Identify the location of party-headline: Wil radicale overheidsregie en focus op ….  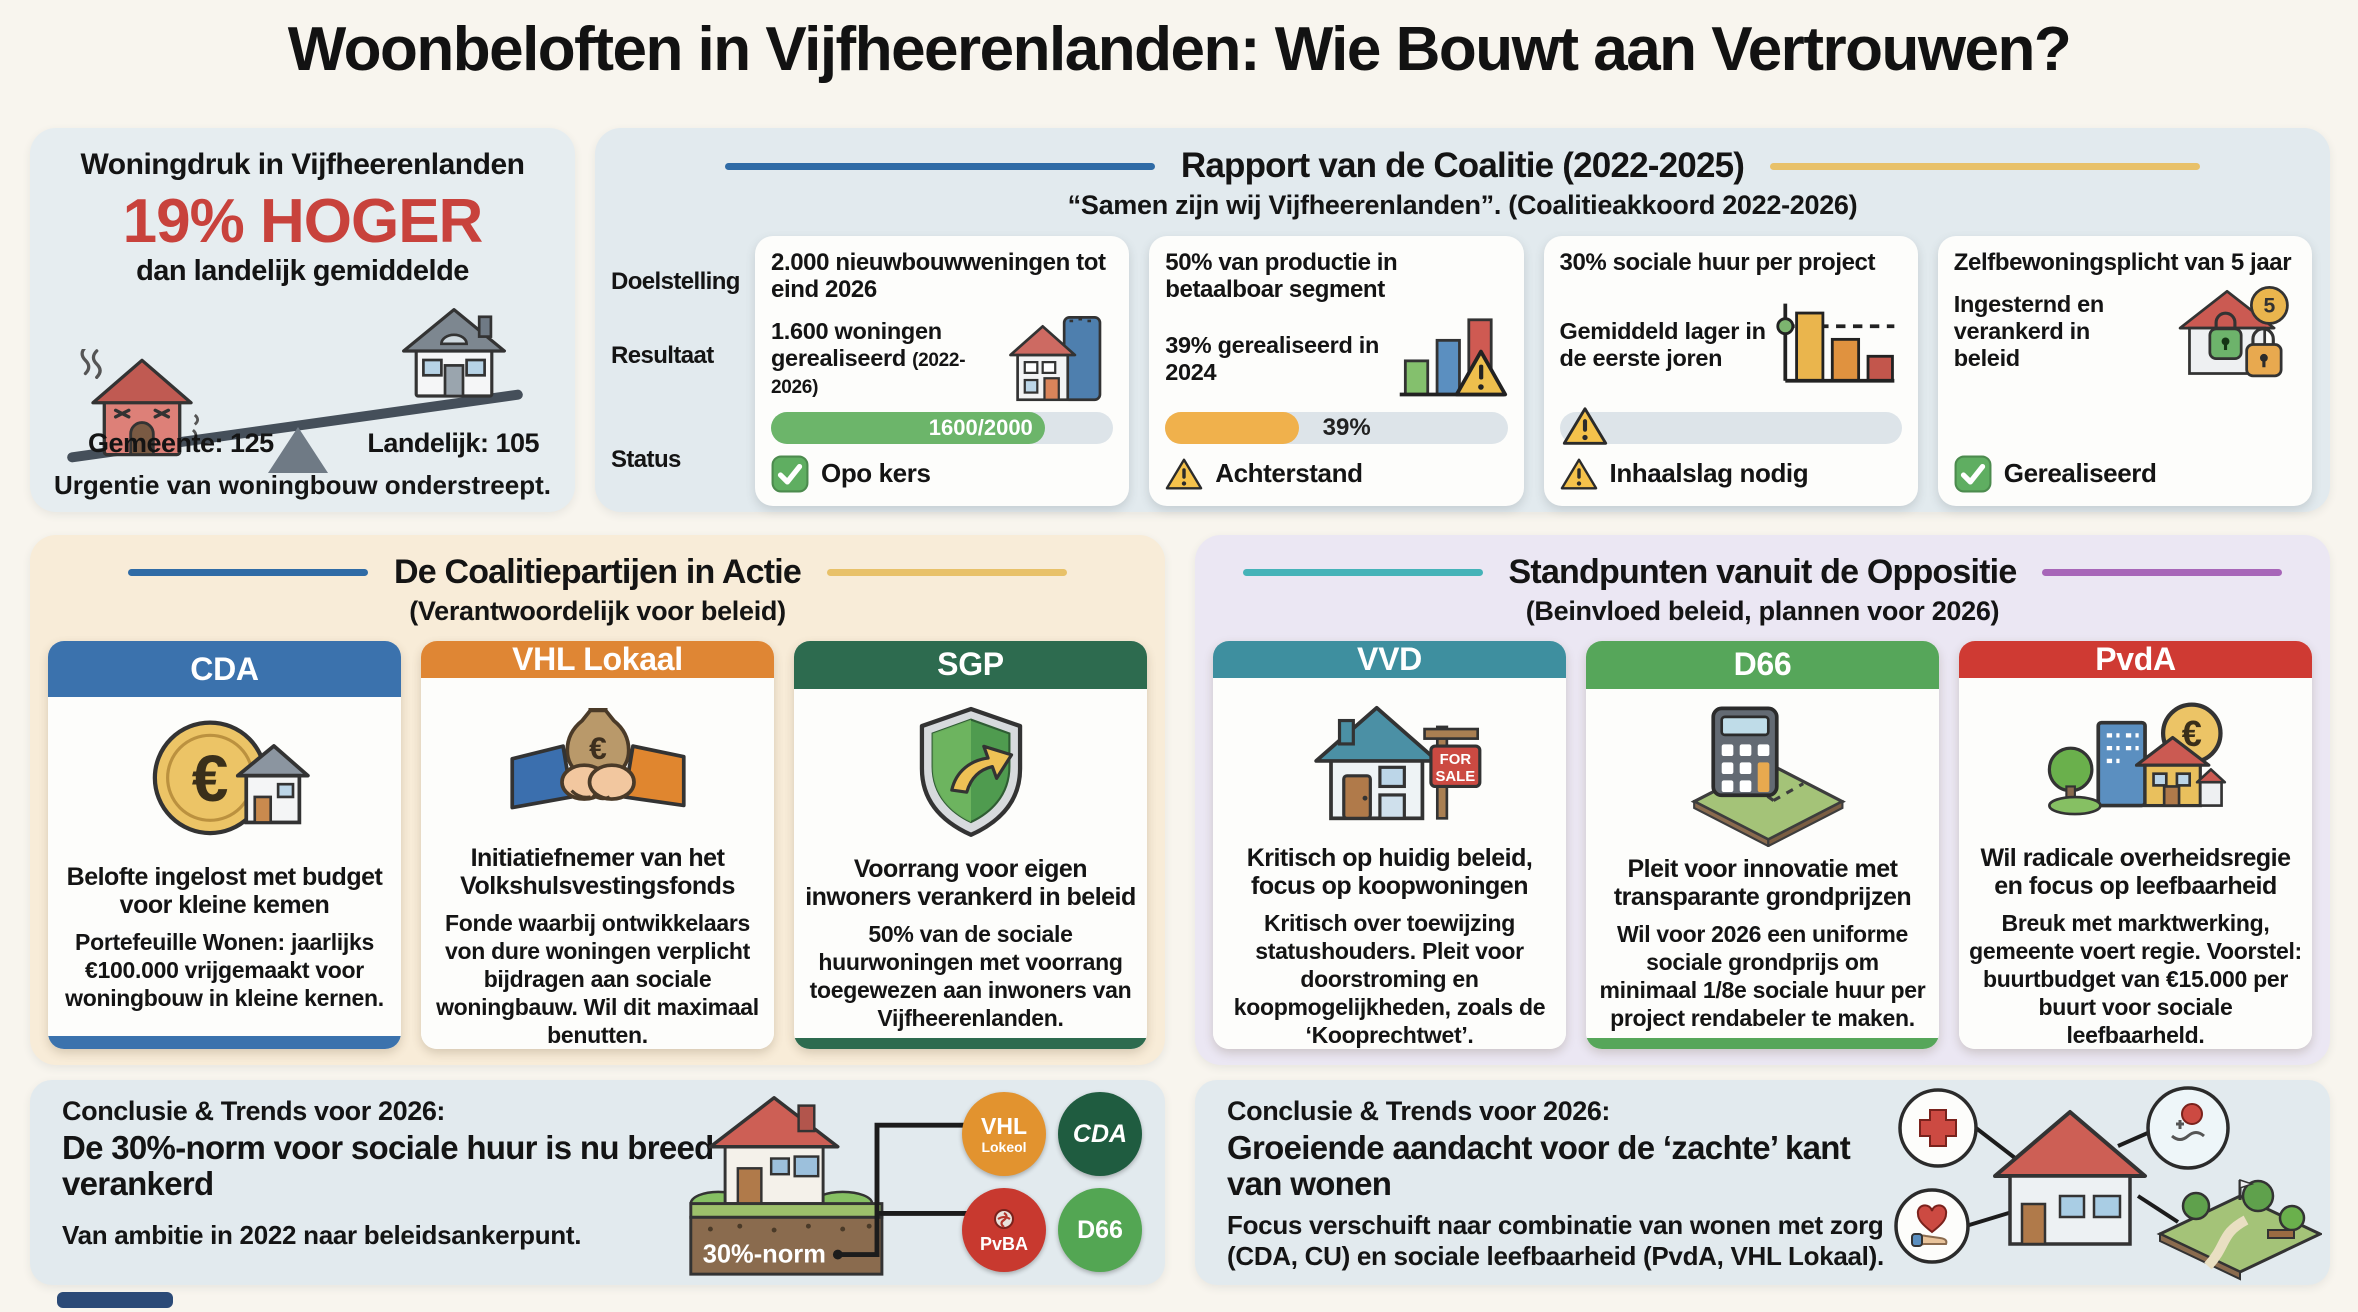
(2135, 872).